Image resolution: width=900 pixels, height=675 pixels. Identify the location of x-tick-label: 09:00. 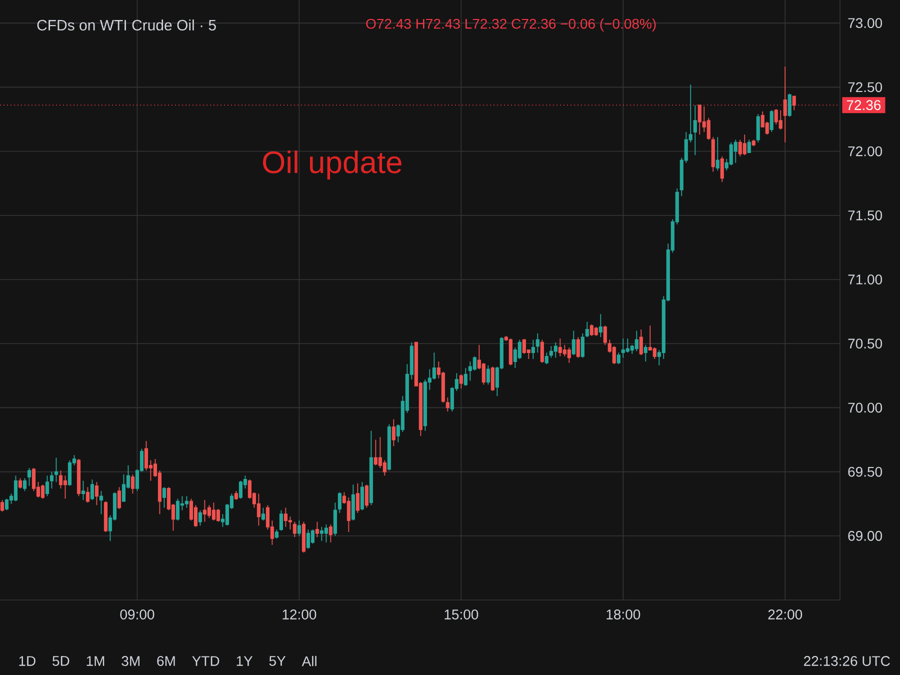
(137, 615).